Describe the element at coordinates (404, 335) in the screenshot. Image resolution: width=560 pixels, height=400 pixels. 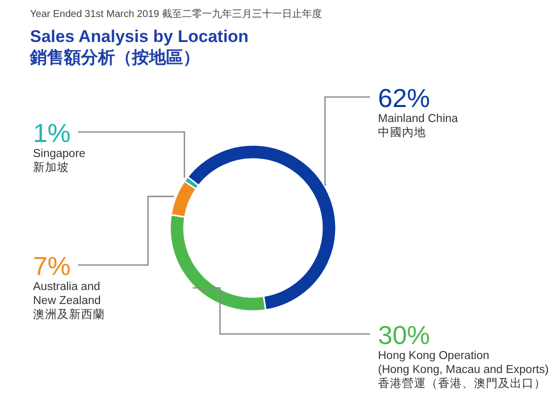
I see `data-label: 30%` at that location.